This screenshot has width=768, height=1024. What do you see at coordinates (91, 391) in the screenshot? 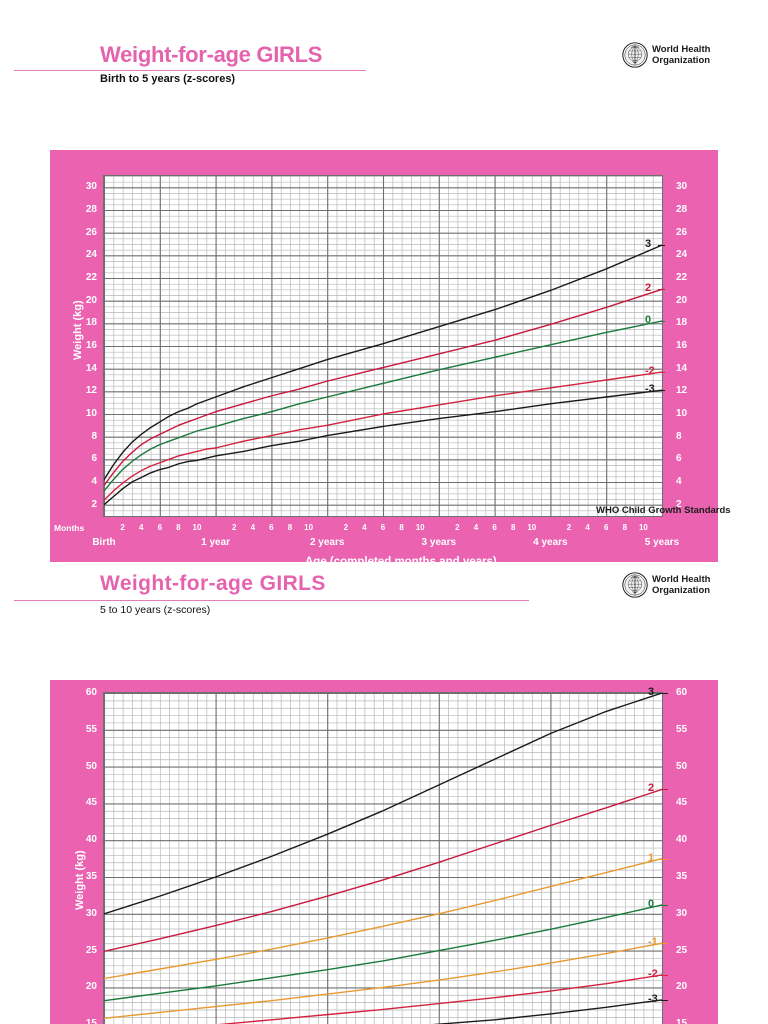
I see `y-axis-tick-left-12: 12` at bounding box center [91, 391].